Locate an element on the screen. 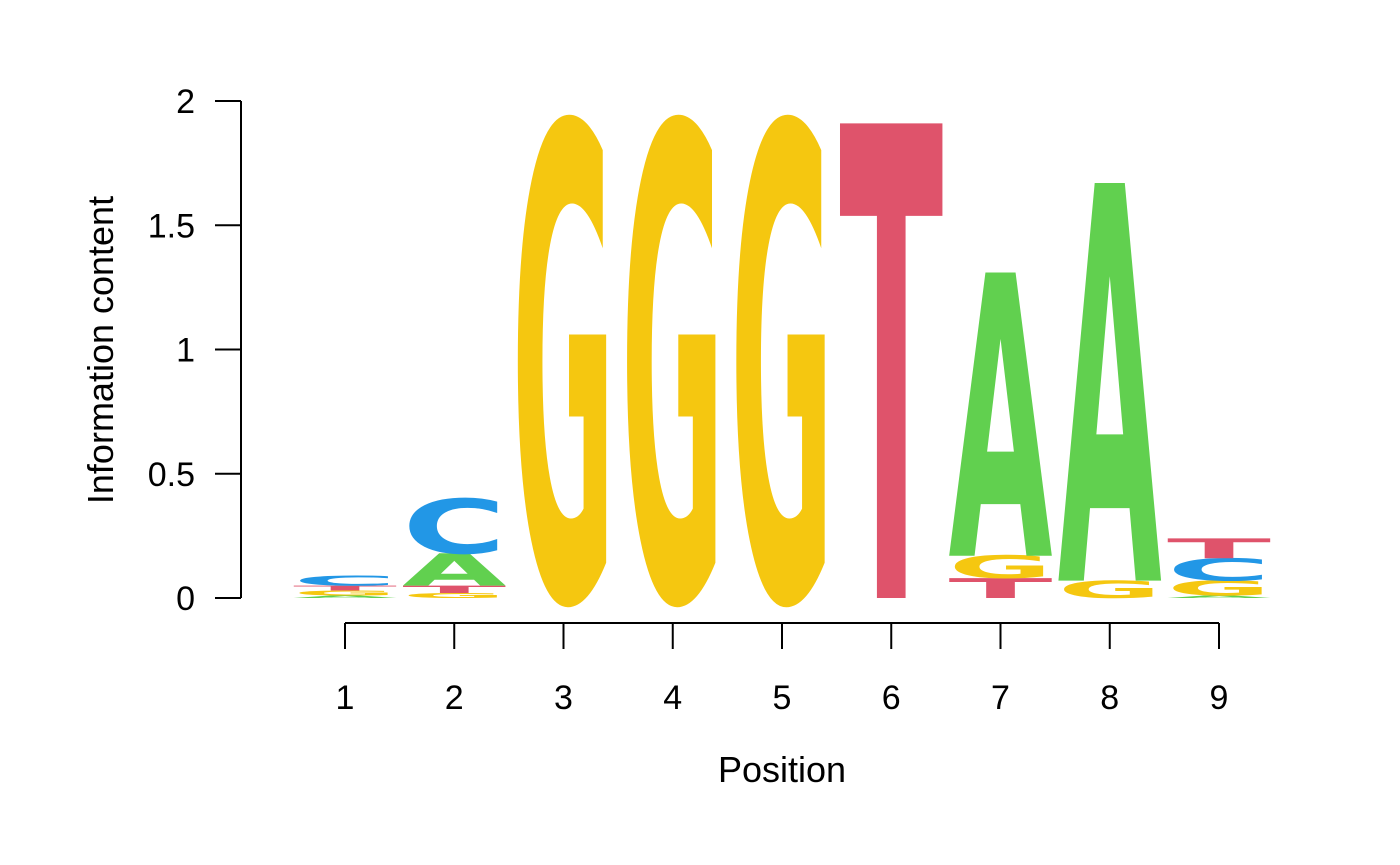 The image size is (1400, 865). y-tick-label: 2 is located at coordinates (185, 102).